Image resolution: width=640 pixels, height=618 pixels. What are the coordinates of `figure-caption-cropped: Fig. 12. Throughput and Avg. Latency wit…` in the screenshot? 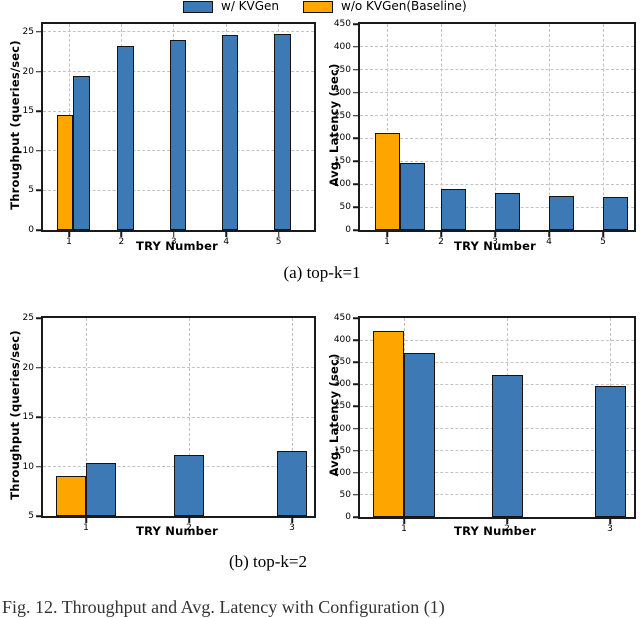 It's located at (223, 607).